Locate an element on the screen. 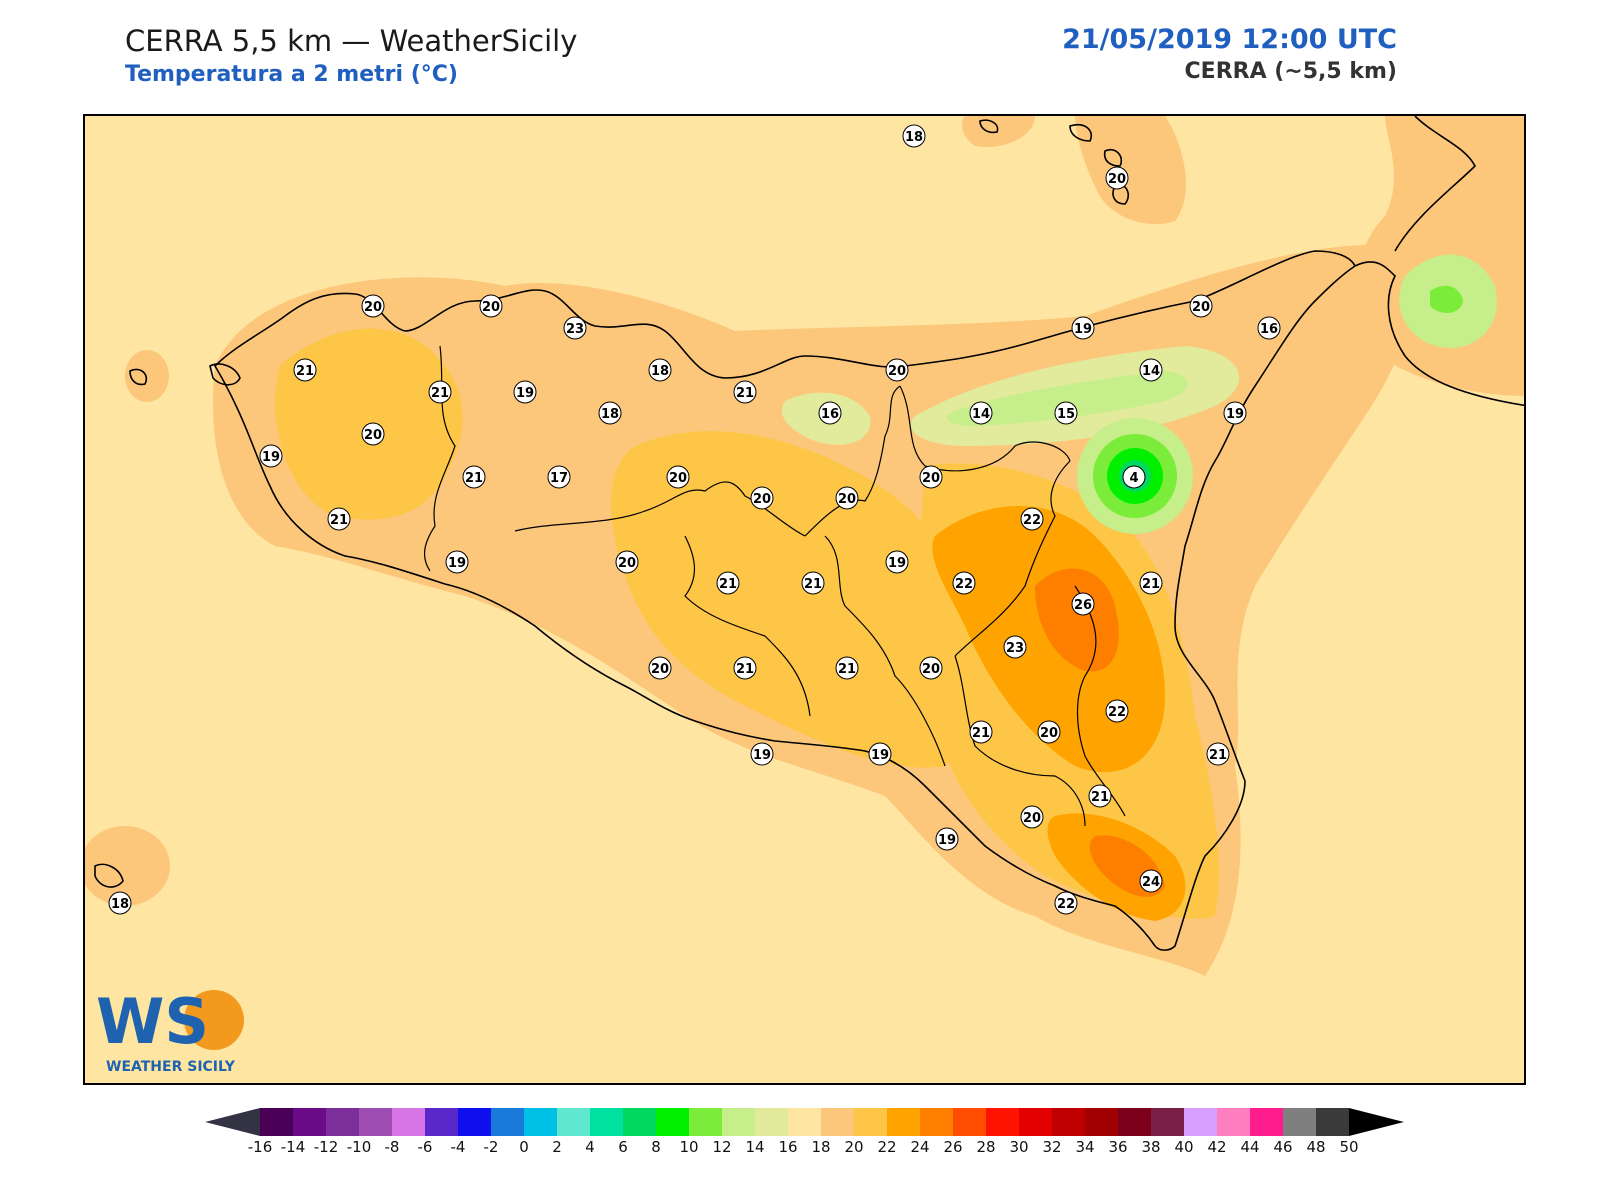  pantelleria-island is located at coordinates (109, 875).